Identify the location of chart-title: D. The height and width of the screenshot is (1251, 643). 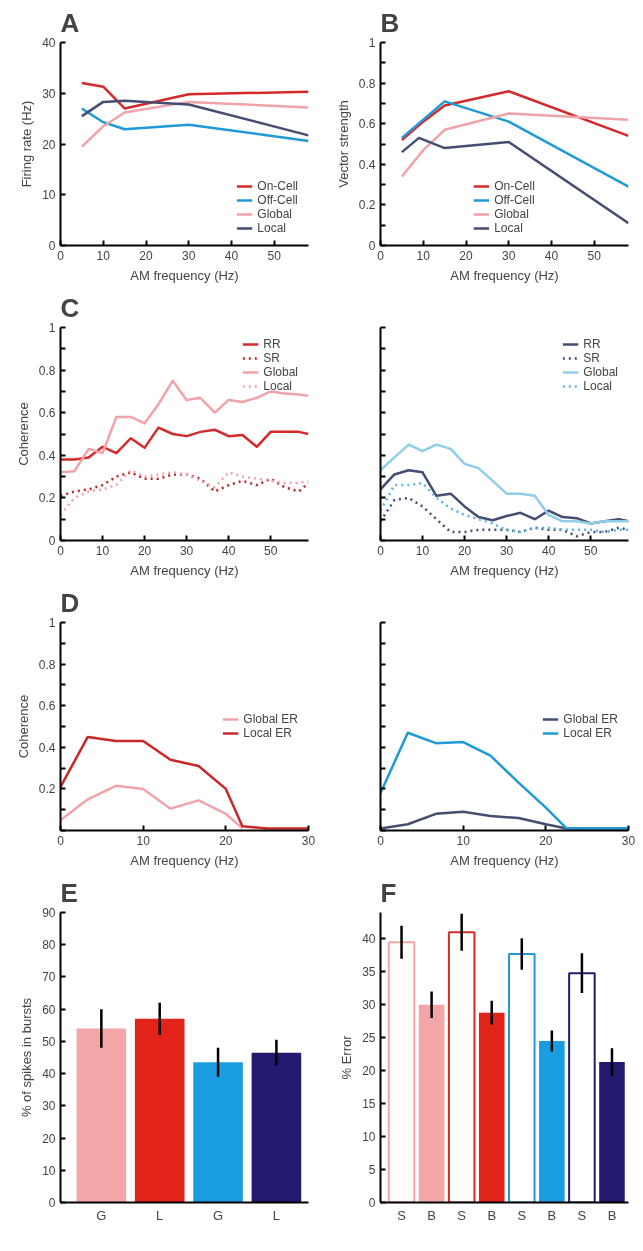
(70, 602).